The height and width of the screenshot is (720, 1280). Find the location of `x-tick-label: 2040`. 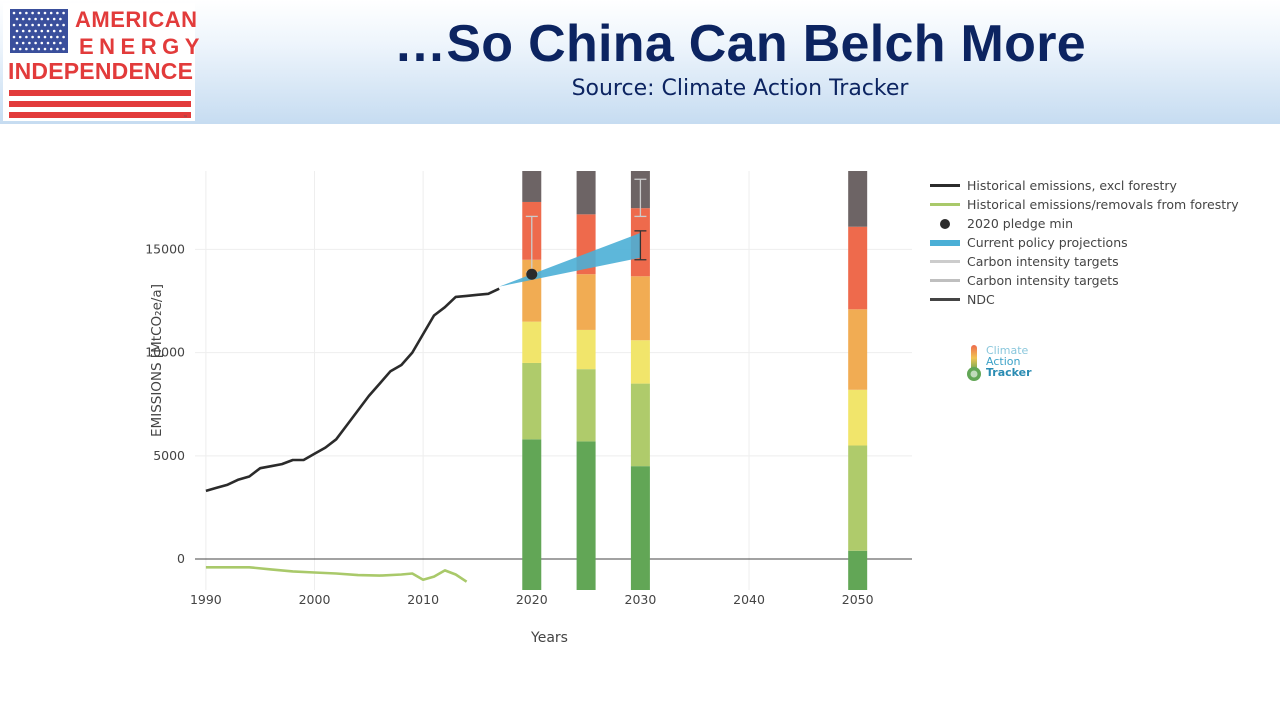

x-tick-label: 2040 is located at coordinates (749, 599).